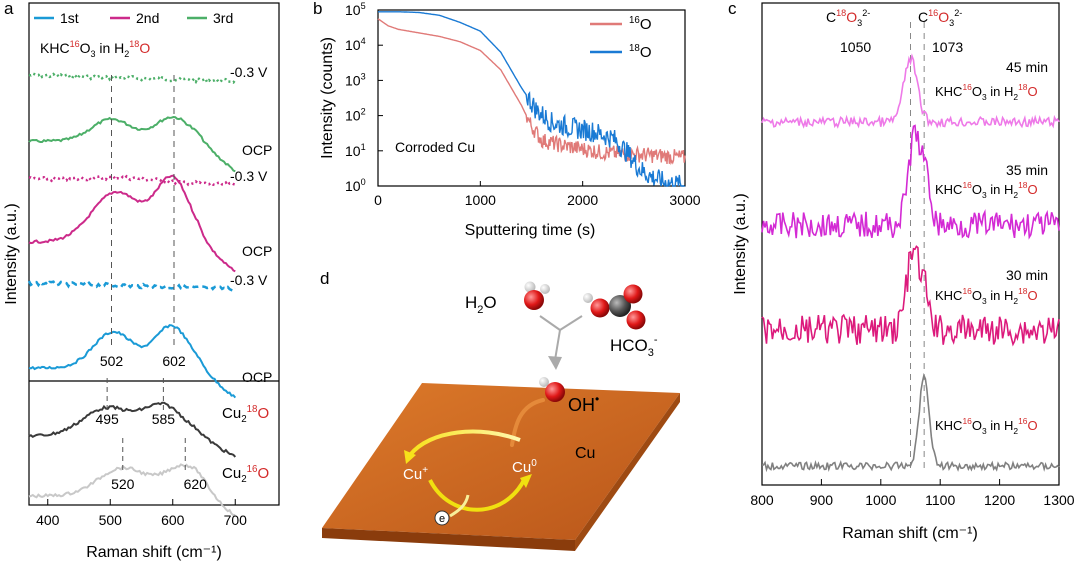  I want to click on b-ytick-label-4: 10⁴, so click(355, 44).